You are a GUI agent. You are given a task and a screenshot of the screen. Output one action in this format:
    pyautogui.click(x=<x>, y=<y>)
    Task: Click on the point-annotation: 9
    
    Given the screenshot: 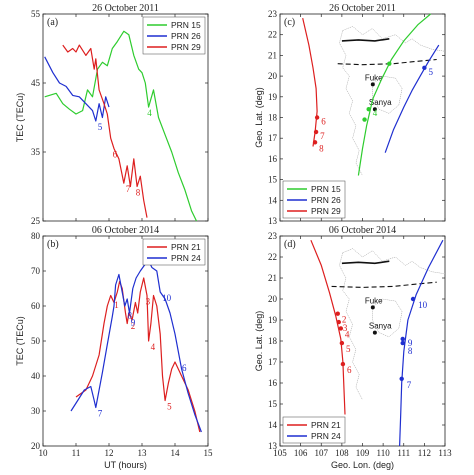 What is the action you would take?
    pyautogui.click(x=133, y=323)
    